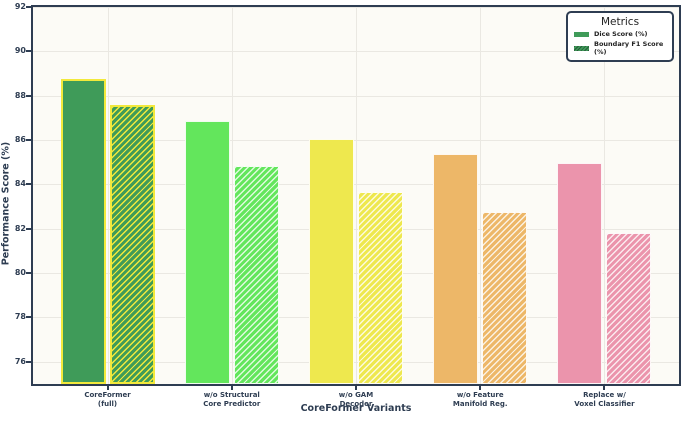 This screenshot has height=421, width=685. Describe the element at coordinates (20, 51) in the screenshot. I see `y-tick-label: 90` at that location.